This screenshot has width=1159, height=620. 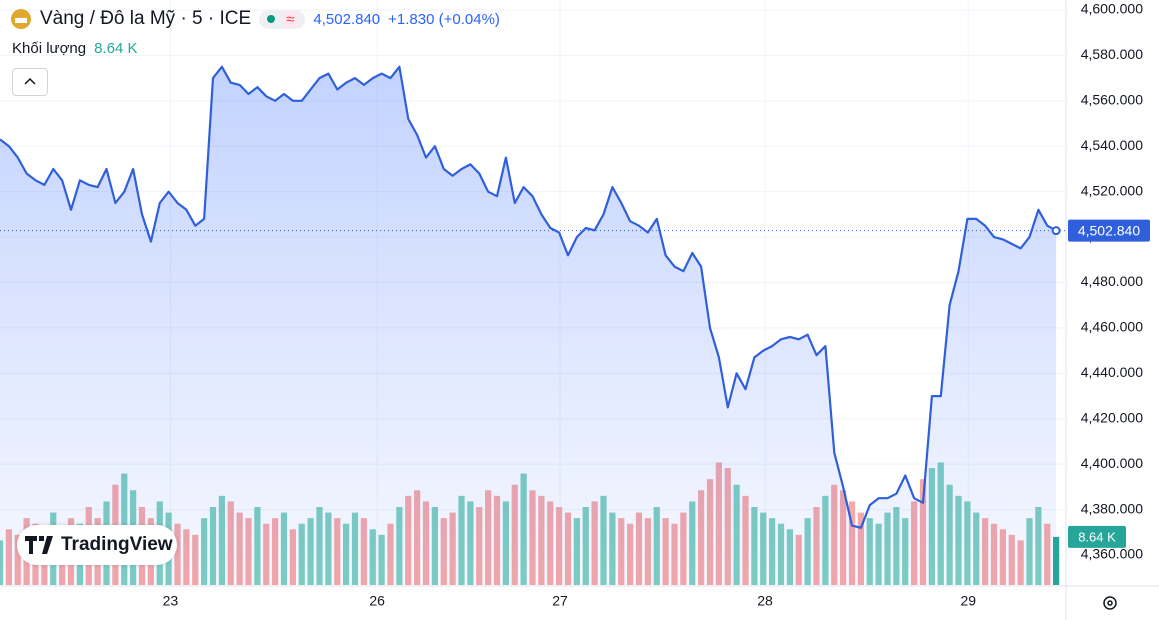 I want to click on price-tag-label: 4,502.840, so click(x=1109, y=230).